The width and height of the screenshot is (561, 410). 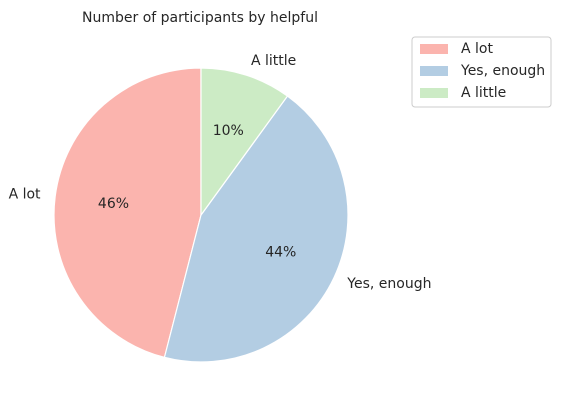 I want to click on legend: A lot Yes, enough A little, so click(x=481, y=72).